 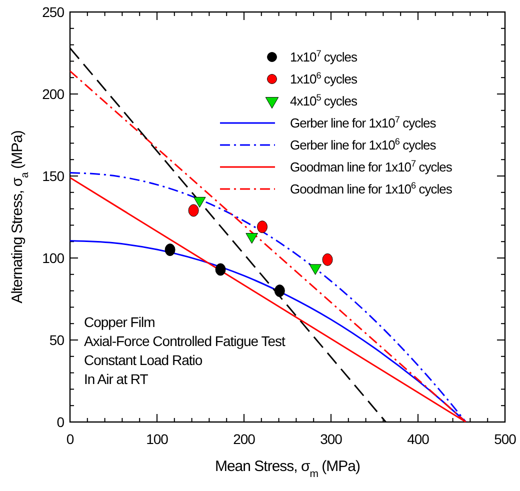 I want to click on x-tick-label: 100, so click(x=157, y=439).